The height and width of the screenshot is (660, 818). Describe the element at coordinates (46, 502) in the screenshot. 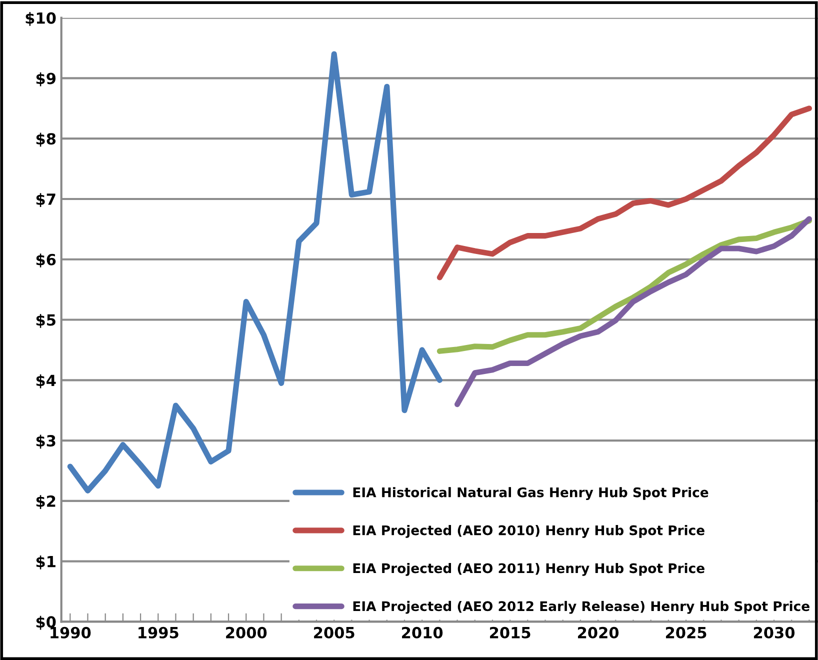

I see `y-tick-label: $2` at that location.